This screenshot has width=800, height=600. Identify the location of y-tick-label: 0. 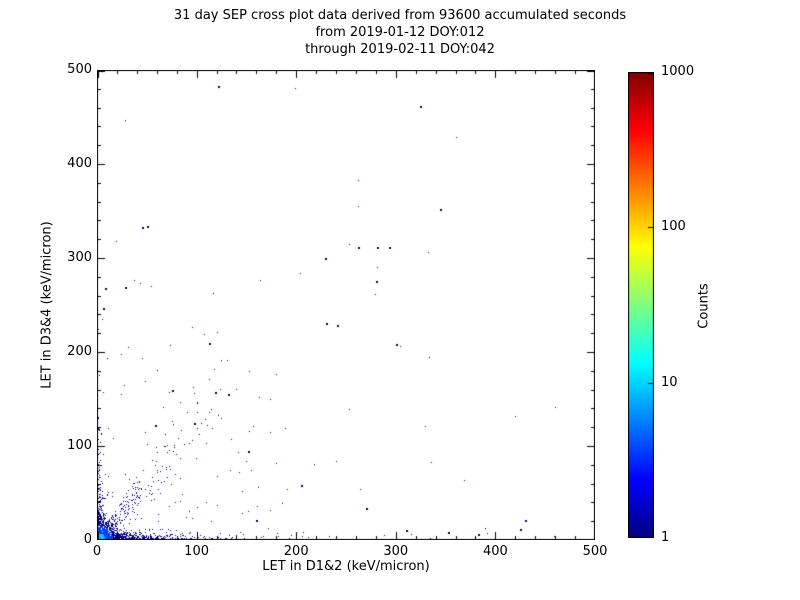
(87, 539).